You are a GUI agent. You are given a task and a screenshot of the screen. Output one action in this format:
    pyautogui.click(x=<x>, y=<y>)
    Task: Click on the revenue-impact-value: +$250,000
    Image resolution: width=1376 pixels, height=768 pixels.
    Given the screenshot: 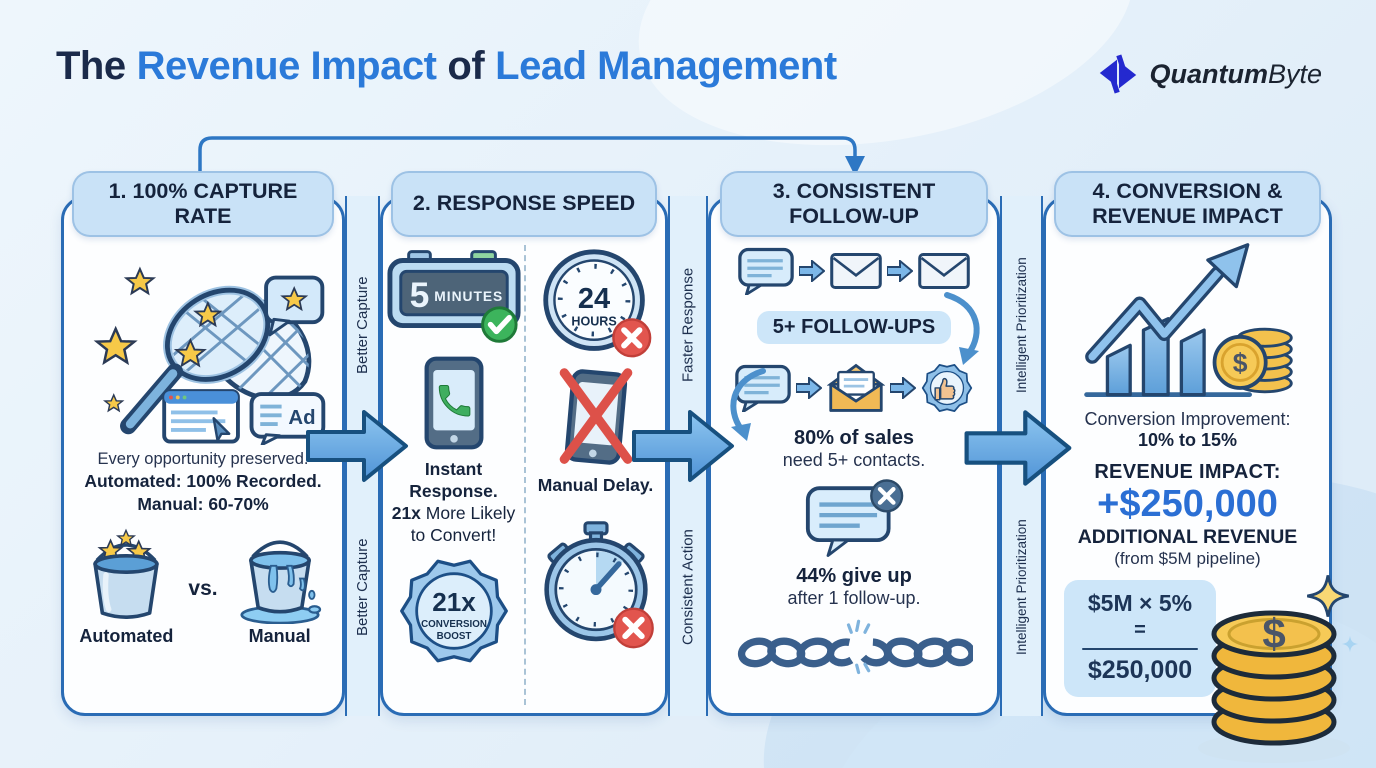 What is the action you would take?
    pyautogui.click(x=1187, y=504)
    